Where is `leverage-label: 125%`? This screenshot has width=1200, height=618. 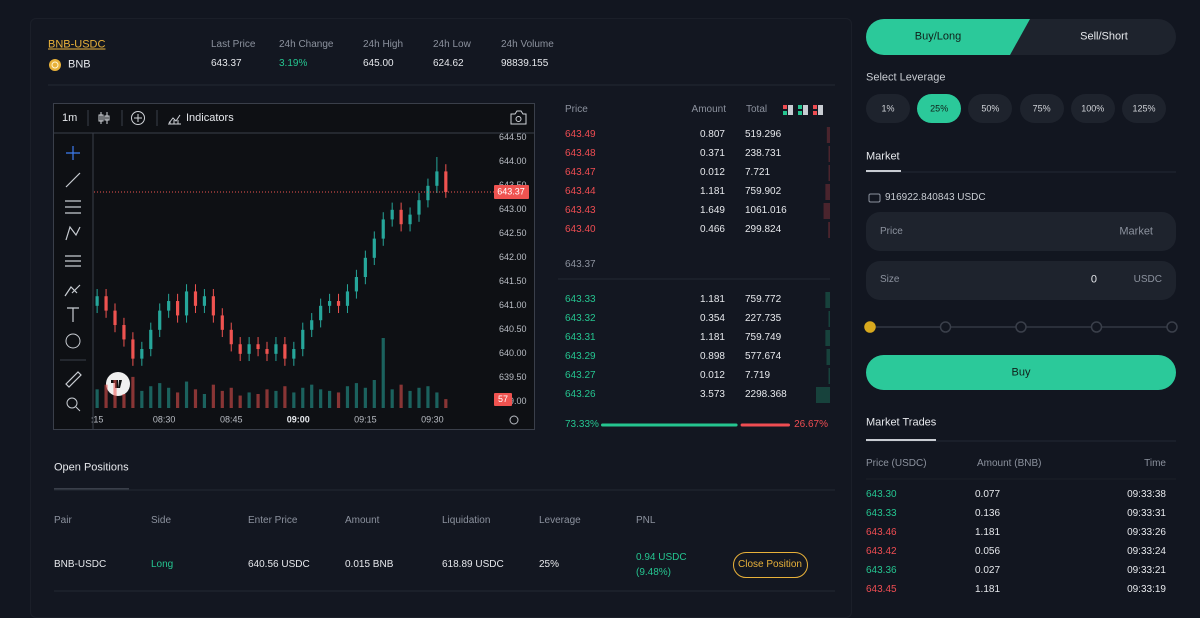
leverage-label: 125% is located at coordinates (1144, 108).